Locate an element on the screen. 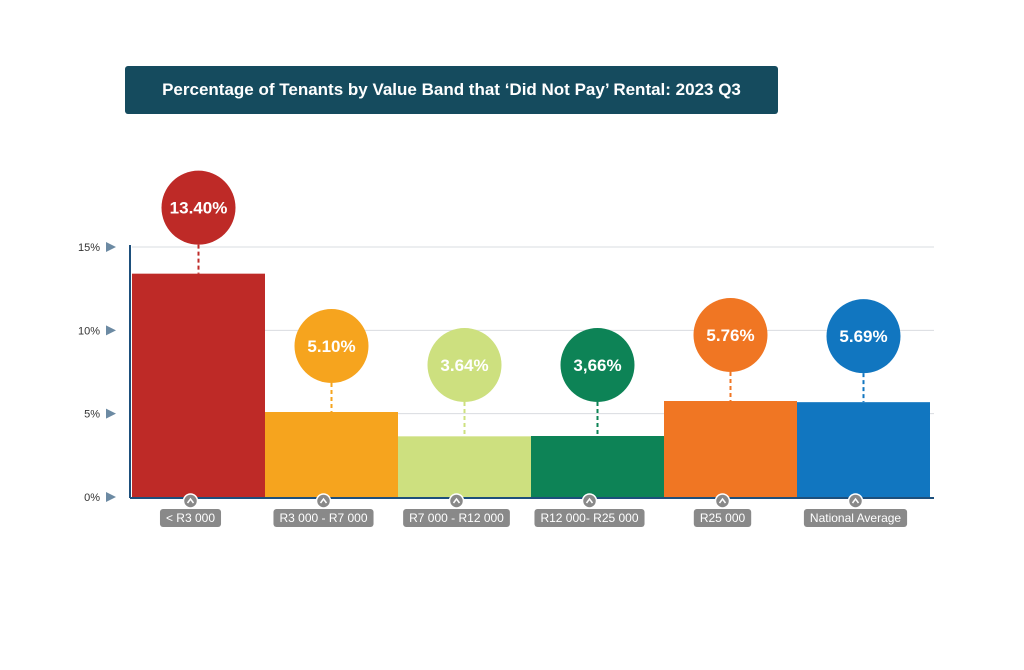 This screenshot has width=1024, height=670. data-label: 5.10% is located at coordinates (331, 346).